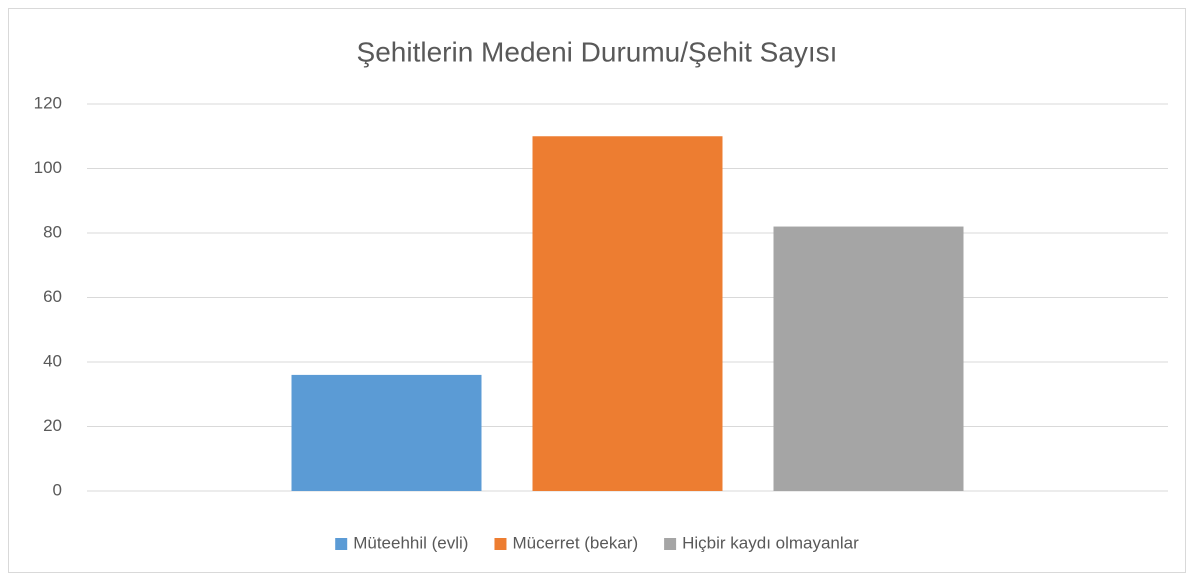 The height and width of the screenshot is (581, 1194). What do you see at coordinates (52, 296) in the screenshot?
I see `y-tick-label: 60` at bounding box center [52, 296].